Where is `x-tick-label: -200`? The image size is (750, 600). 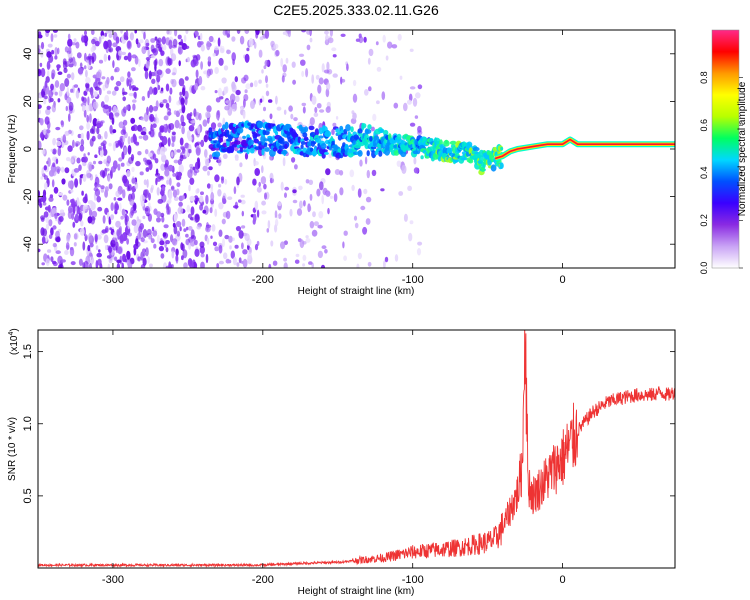 x-tick-label: -200 is located at coordinates (263, 580).